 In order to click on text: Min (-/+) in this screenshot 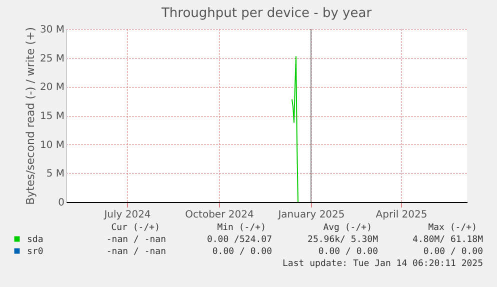, I will do `click(241, 228)`.